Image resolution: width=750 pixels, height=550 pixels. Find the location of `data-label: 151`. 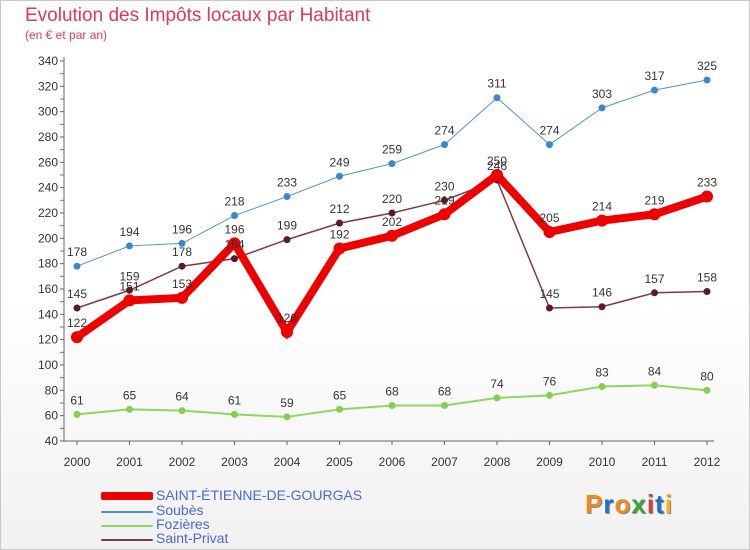

data-label: 151 is located at coordinates (129, 286).